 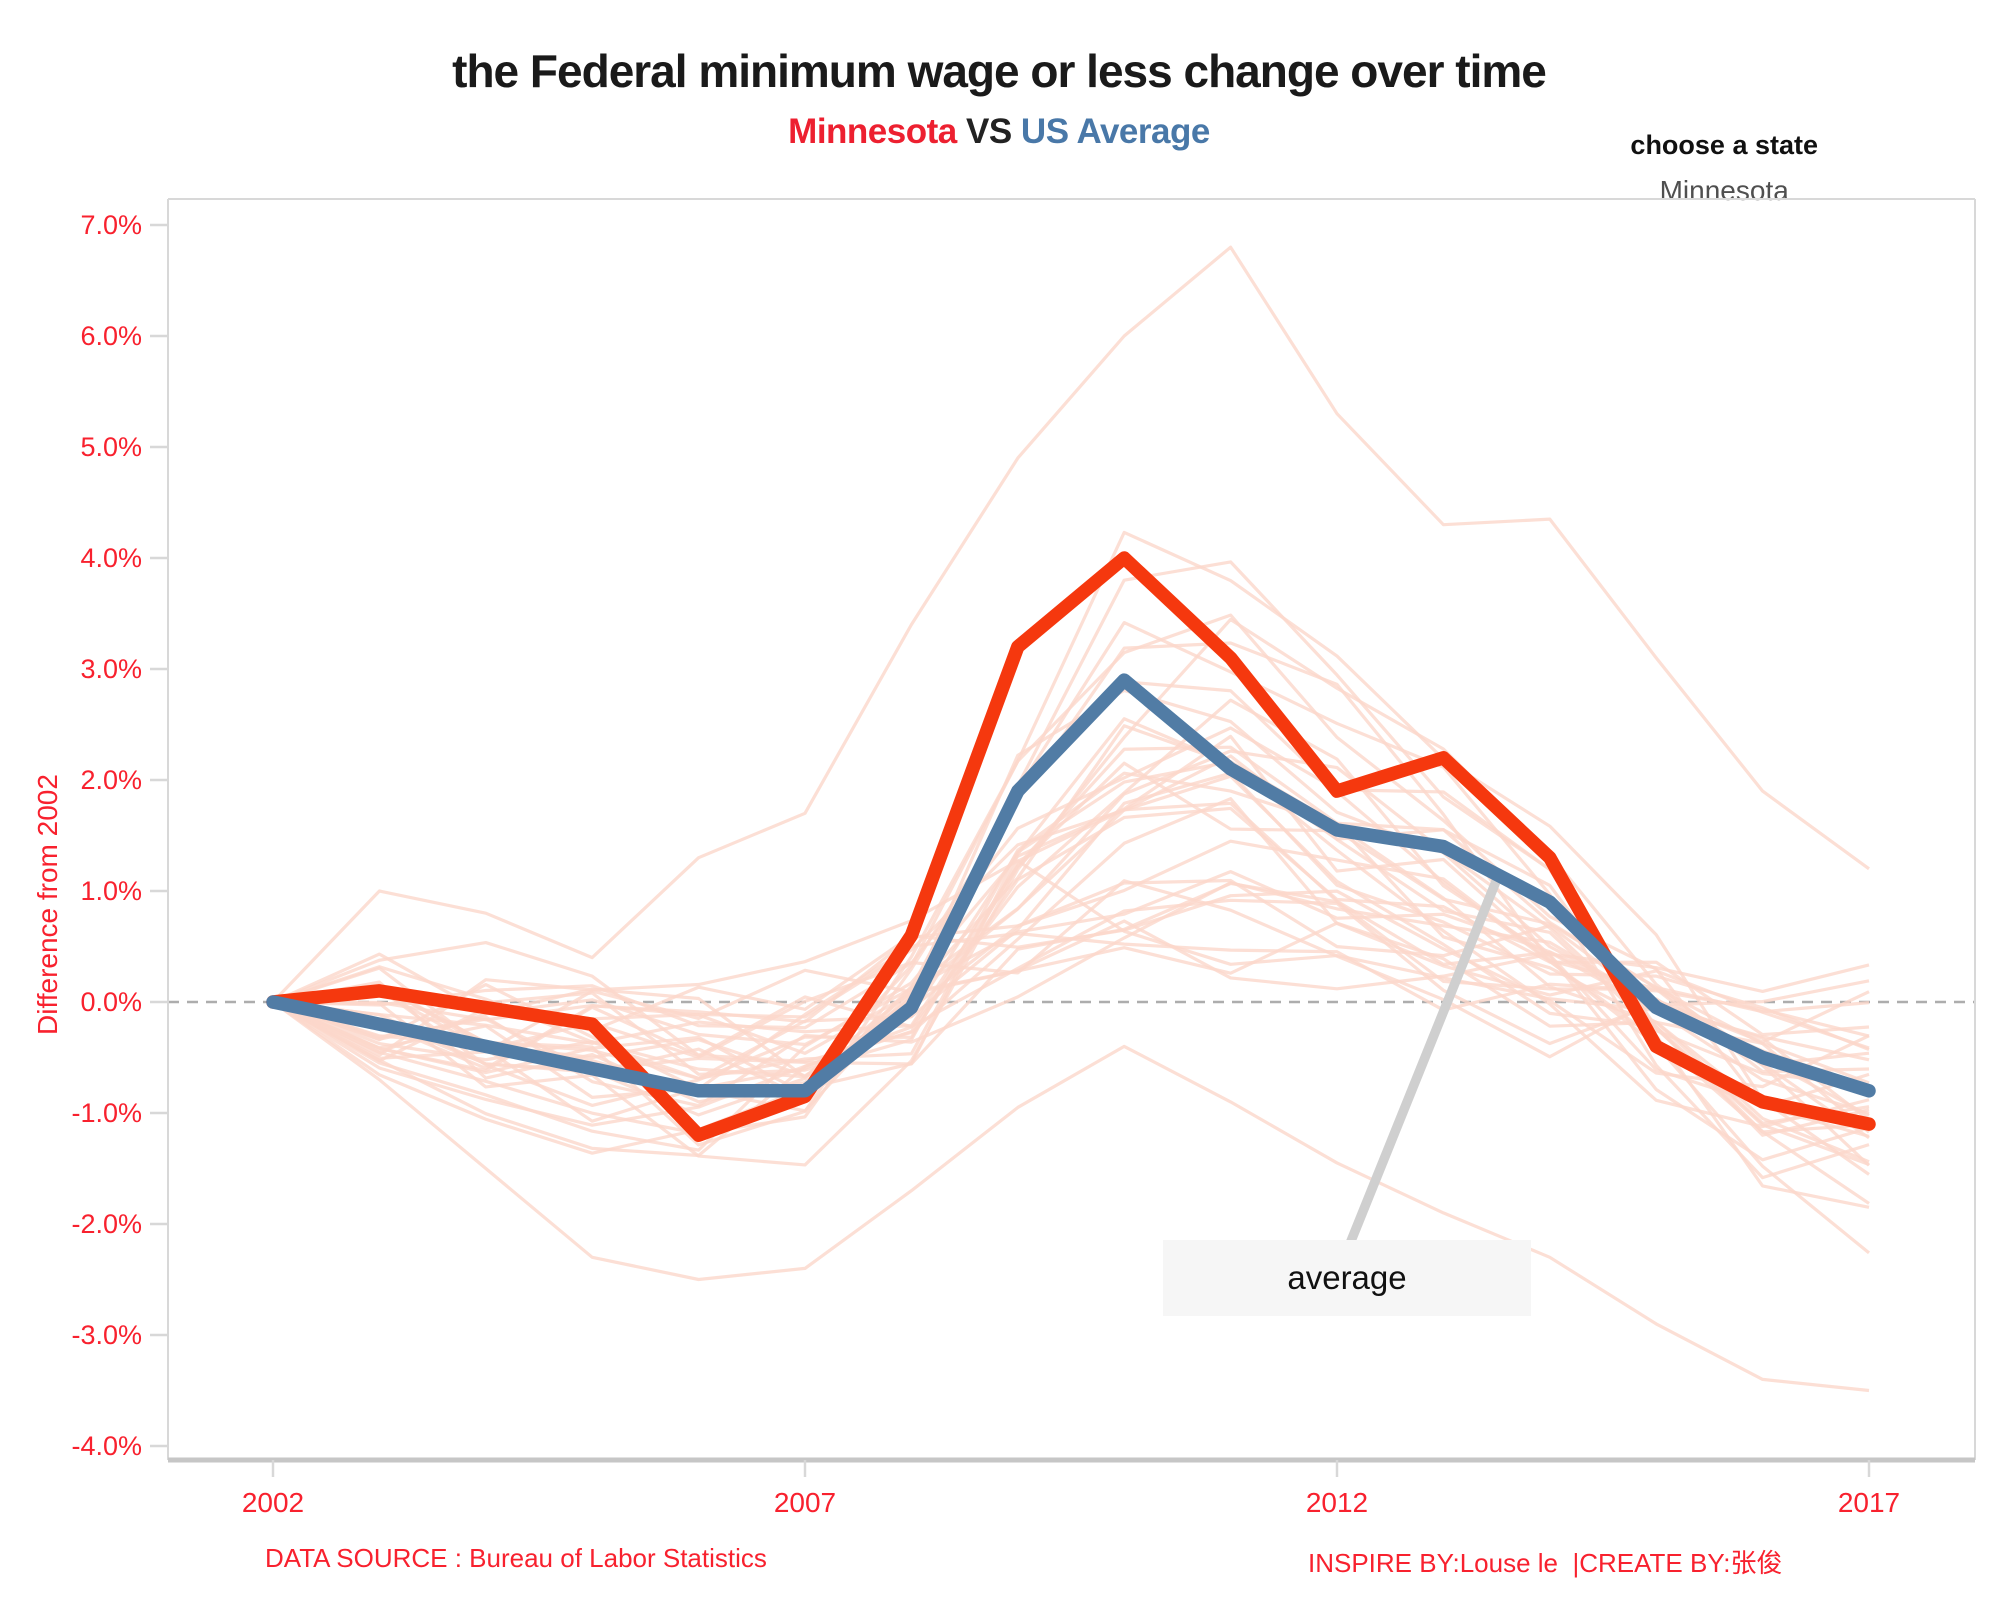 I want to click on x-axis-tick-label: 2002, so click(x=273, y=1502).